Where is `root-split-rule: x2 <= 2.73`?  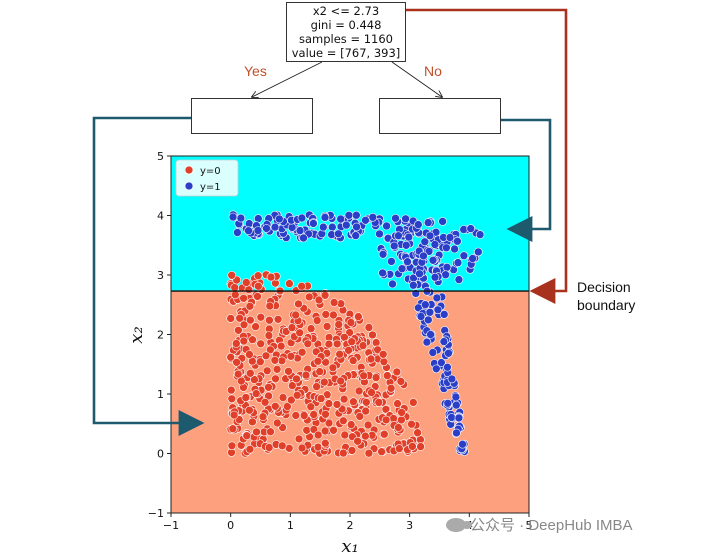 root-split-rule: x2 <= 2.73 is located at coordinates (346, 11).